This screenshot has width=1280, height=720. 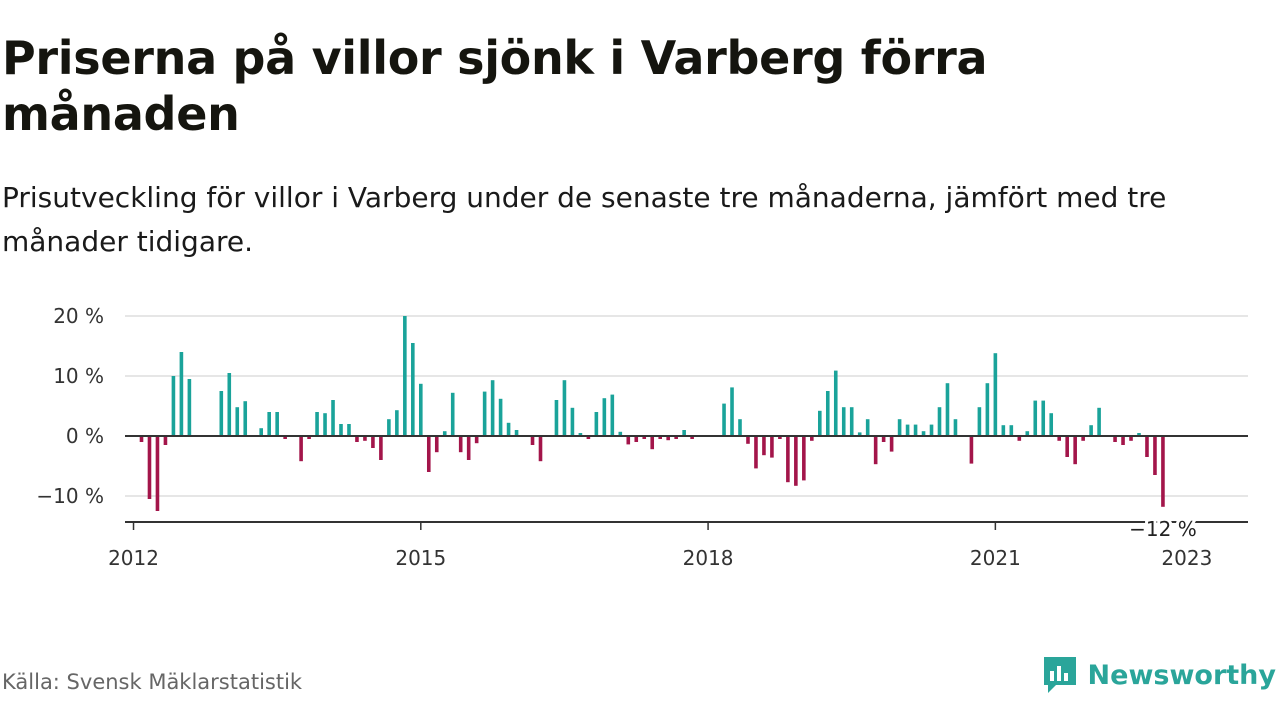 I want to click on newsworthy-logo-icon, so click(x=1059, y=675).